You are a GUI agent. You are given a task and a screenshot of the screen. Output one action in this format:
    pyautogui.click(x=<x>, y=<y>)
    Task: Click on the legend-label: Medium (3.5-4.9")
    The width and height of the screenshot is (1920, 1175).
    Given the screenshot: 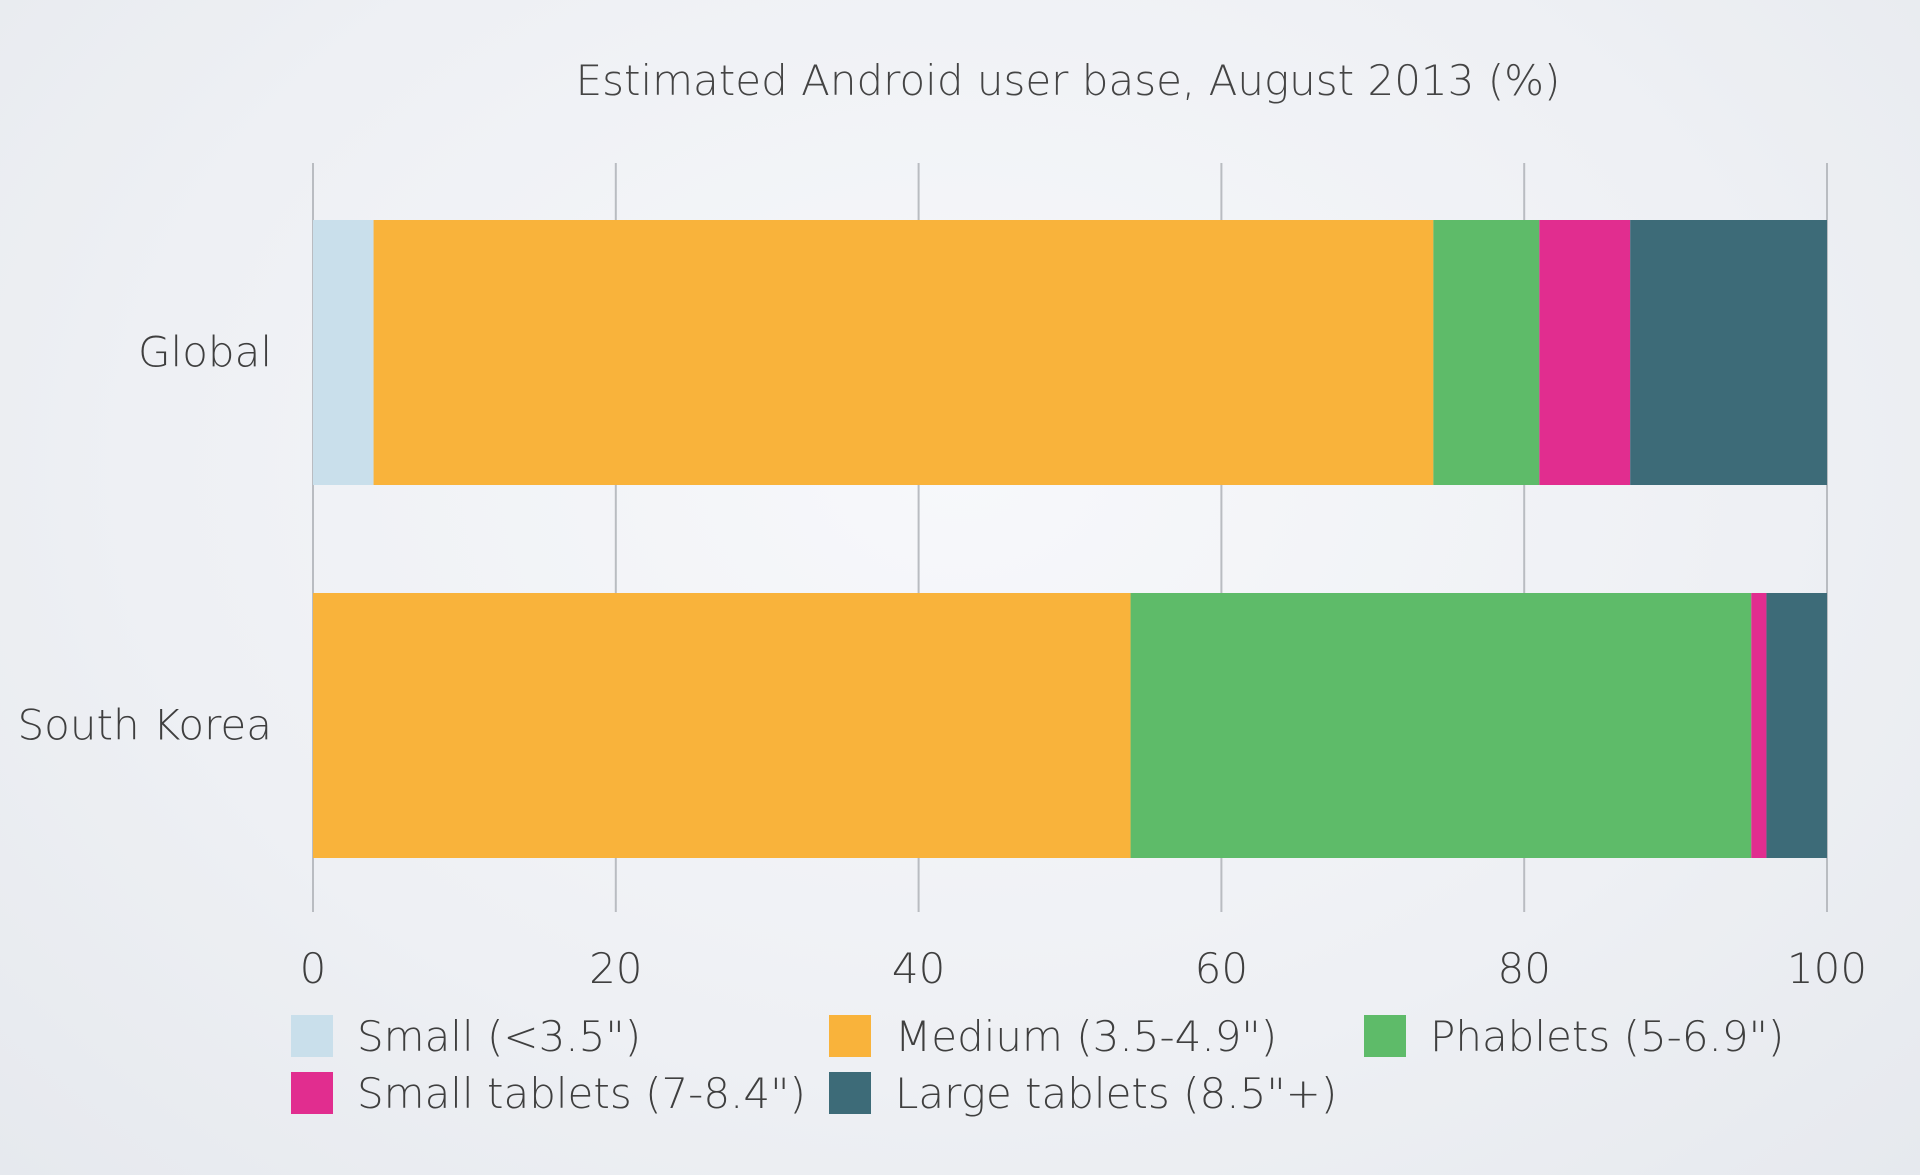 What is the action you would take?
    pyautogui.click(x=1086, y=1036)
    